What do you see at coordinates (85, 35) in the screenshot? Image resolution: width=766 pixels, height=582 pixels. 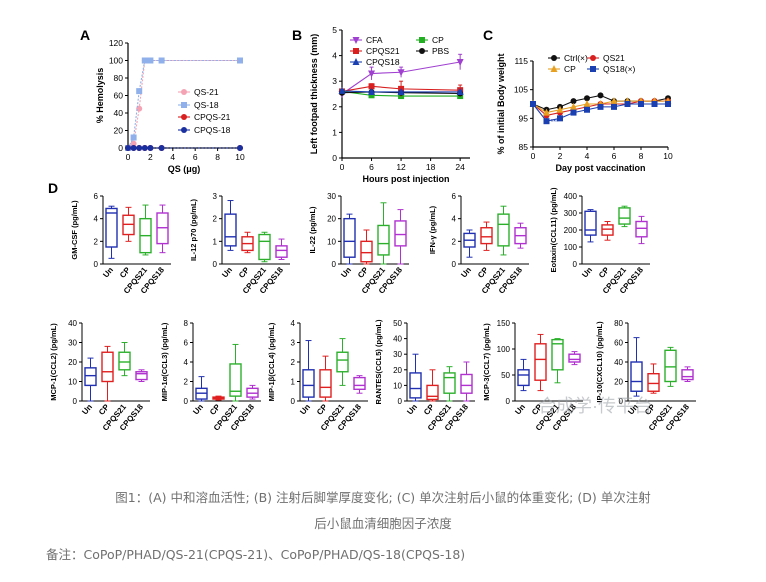 I see `panel-letter-a: A` at bounding box center [85, 35].